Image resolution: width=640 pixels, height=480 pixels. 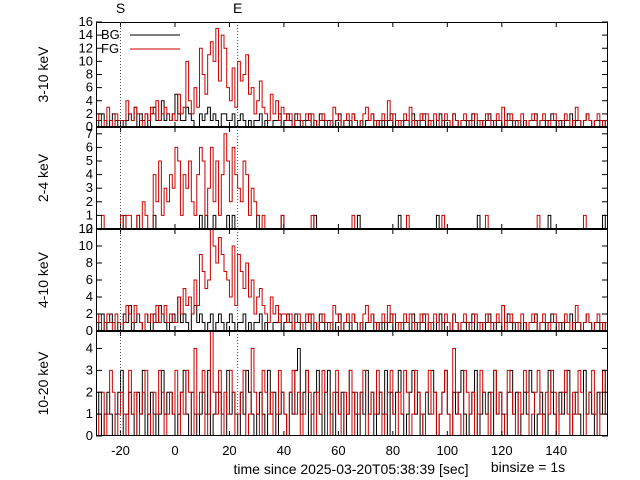 What do you see at coordinates (338, 450) in the screenshot?
I see `x-tick-label: 60` at bounding box center [338, 450].